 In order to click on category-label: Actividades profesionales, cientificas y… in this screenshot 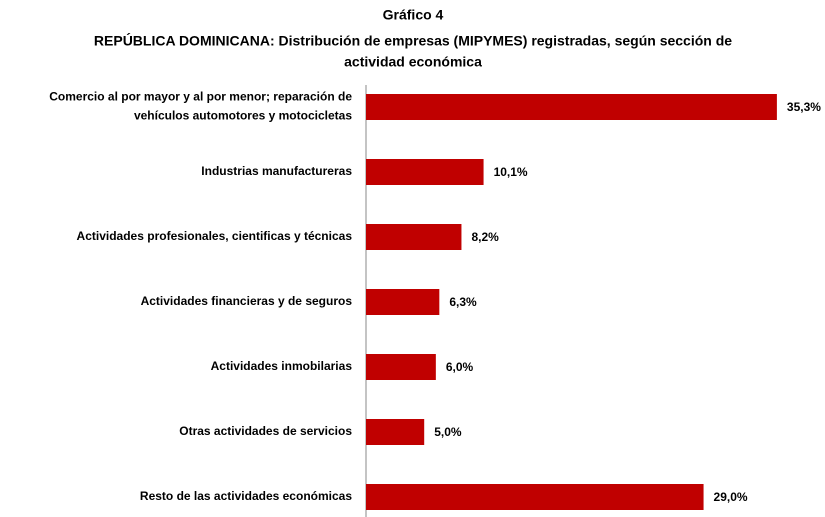, I will do `click(215, 236)`.